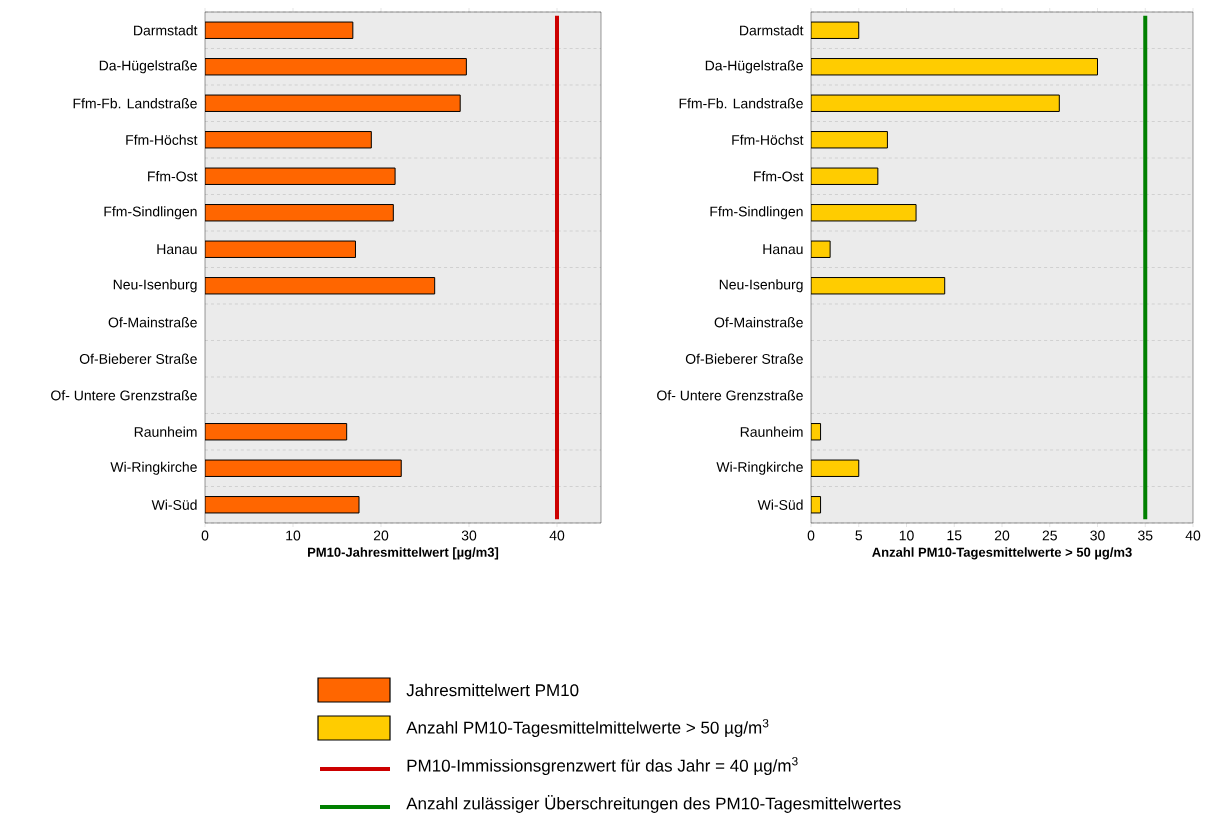 The height and width of the screenshot is (820, 1217). I want to click on legend-label: Anzahl zulässiger Überschreitungen des PM10-Tagesmittelwertes, so click(653, 804).